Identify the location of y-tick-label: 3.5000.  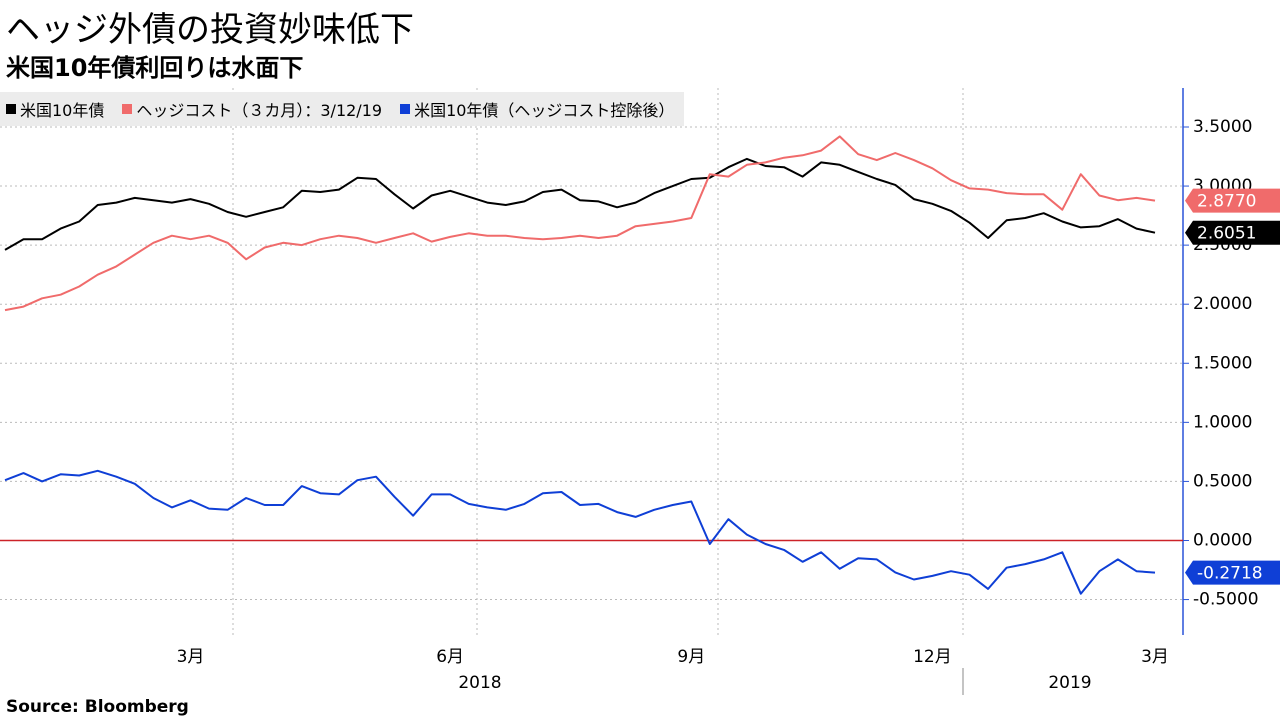
(1222, 127).